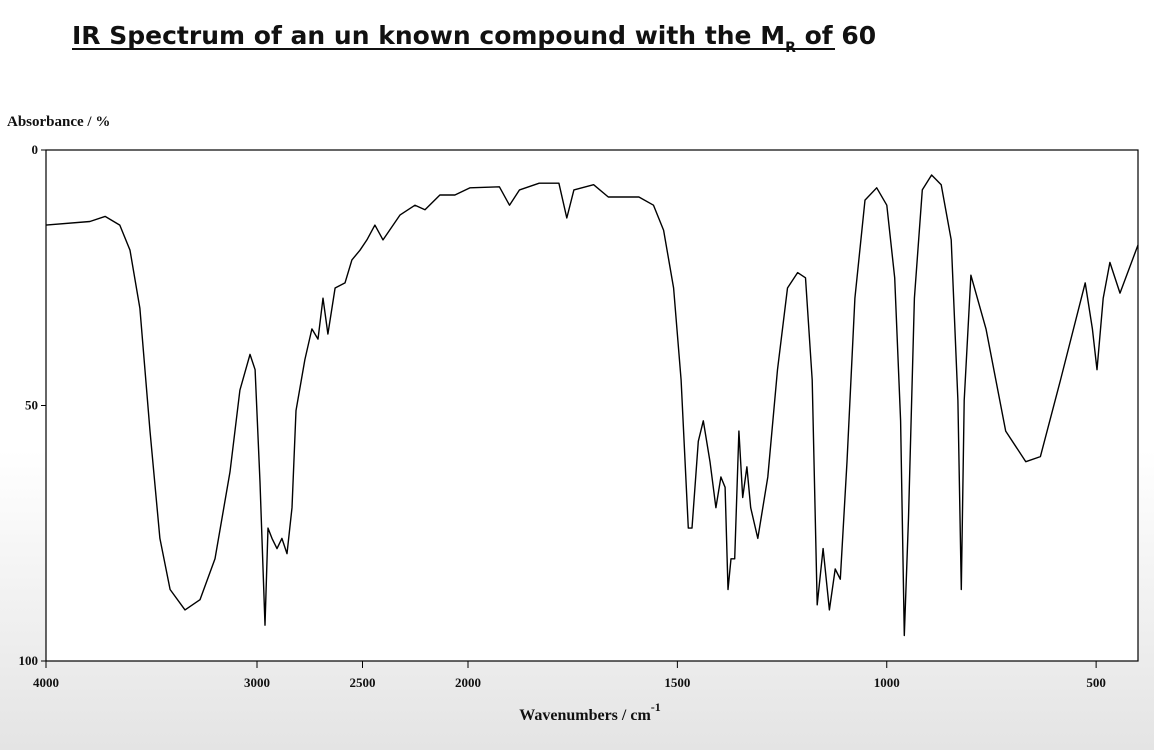 The width and height of the screenshot is (1154, 750). Describe the element at coordinates (35, 149) in the screenshot. I see `y-tick-label: 0` at that location.